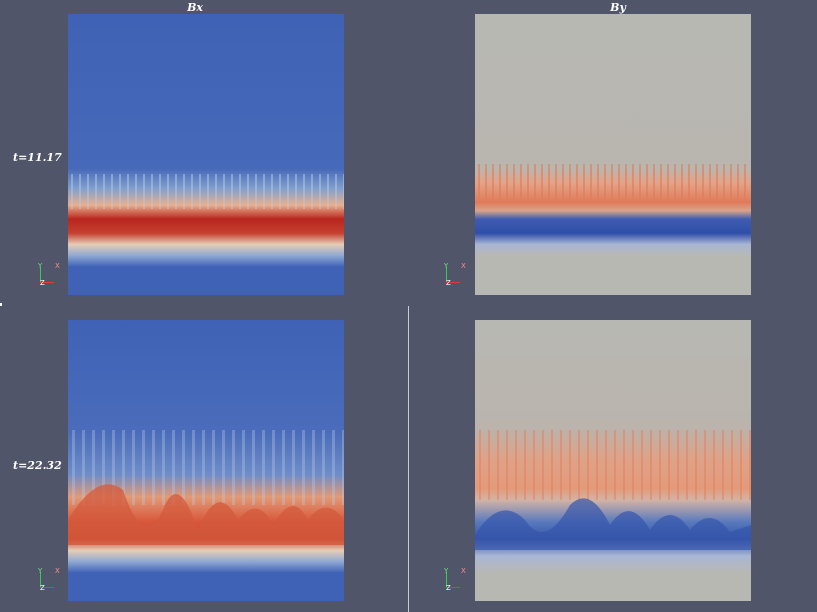  What do you see at coordinates (1, 304) in the screenshot?
I see `panel-divider-mark` at bounding box center [1, 304].